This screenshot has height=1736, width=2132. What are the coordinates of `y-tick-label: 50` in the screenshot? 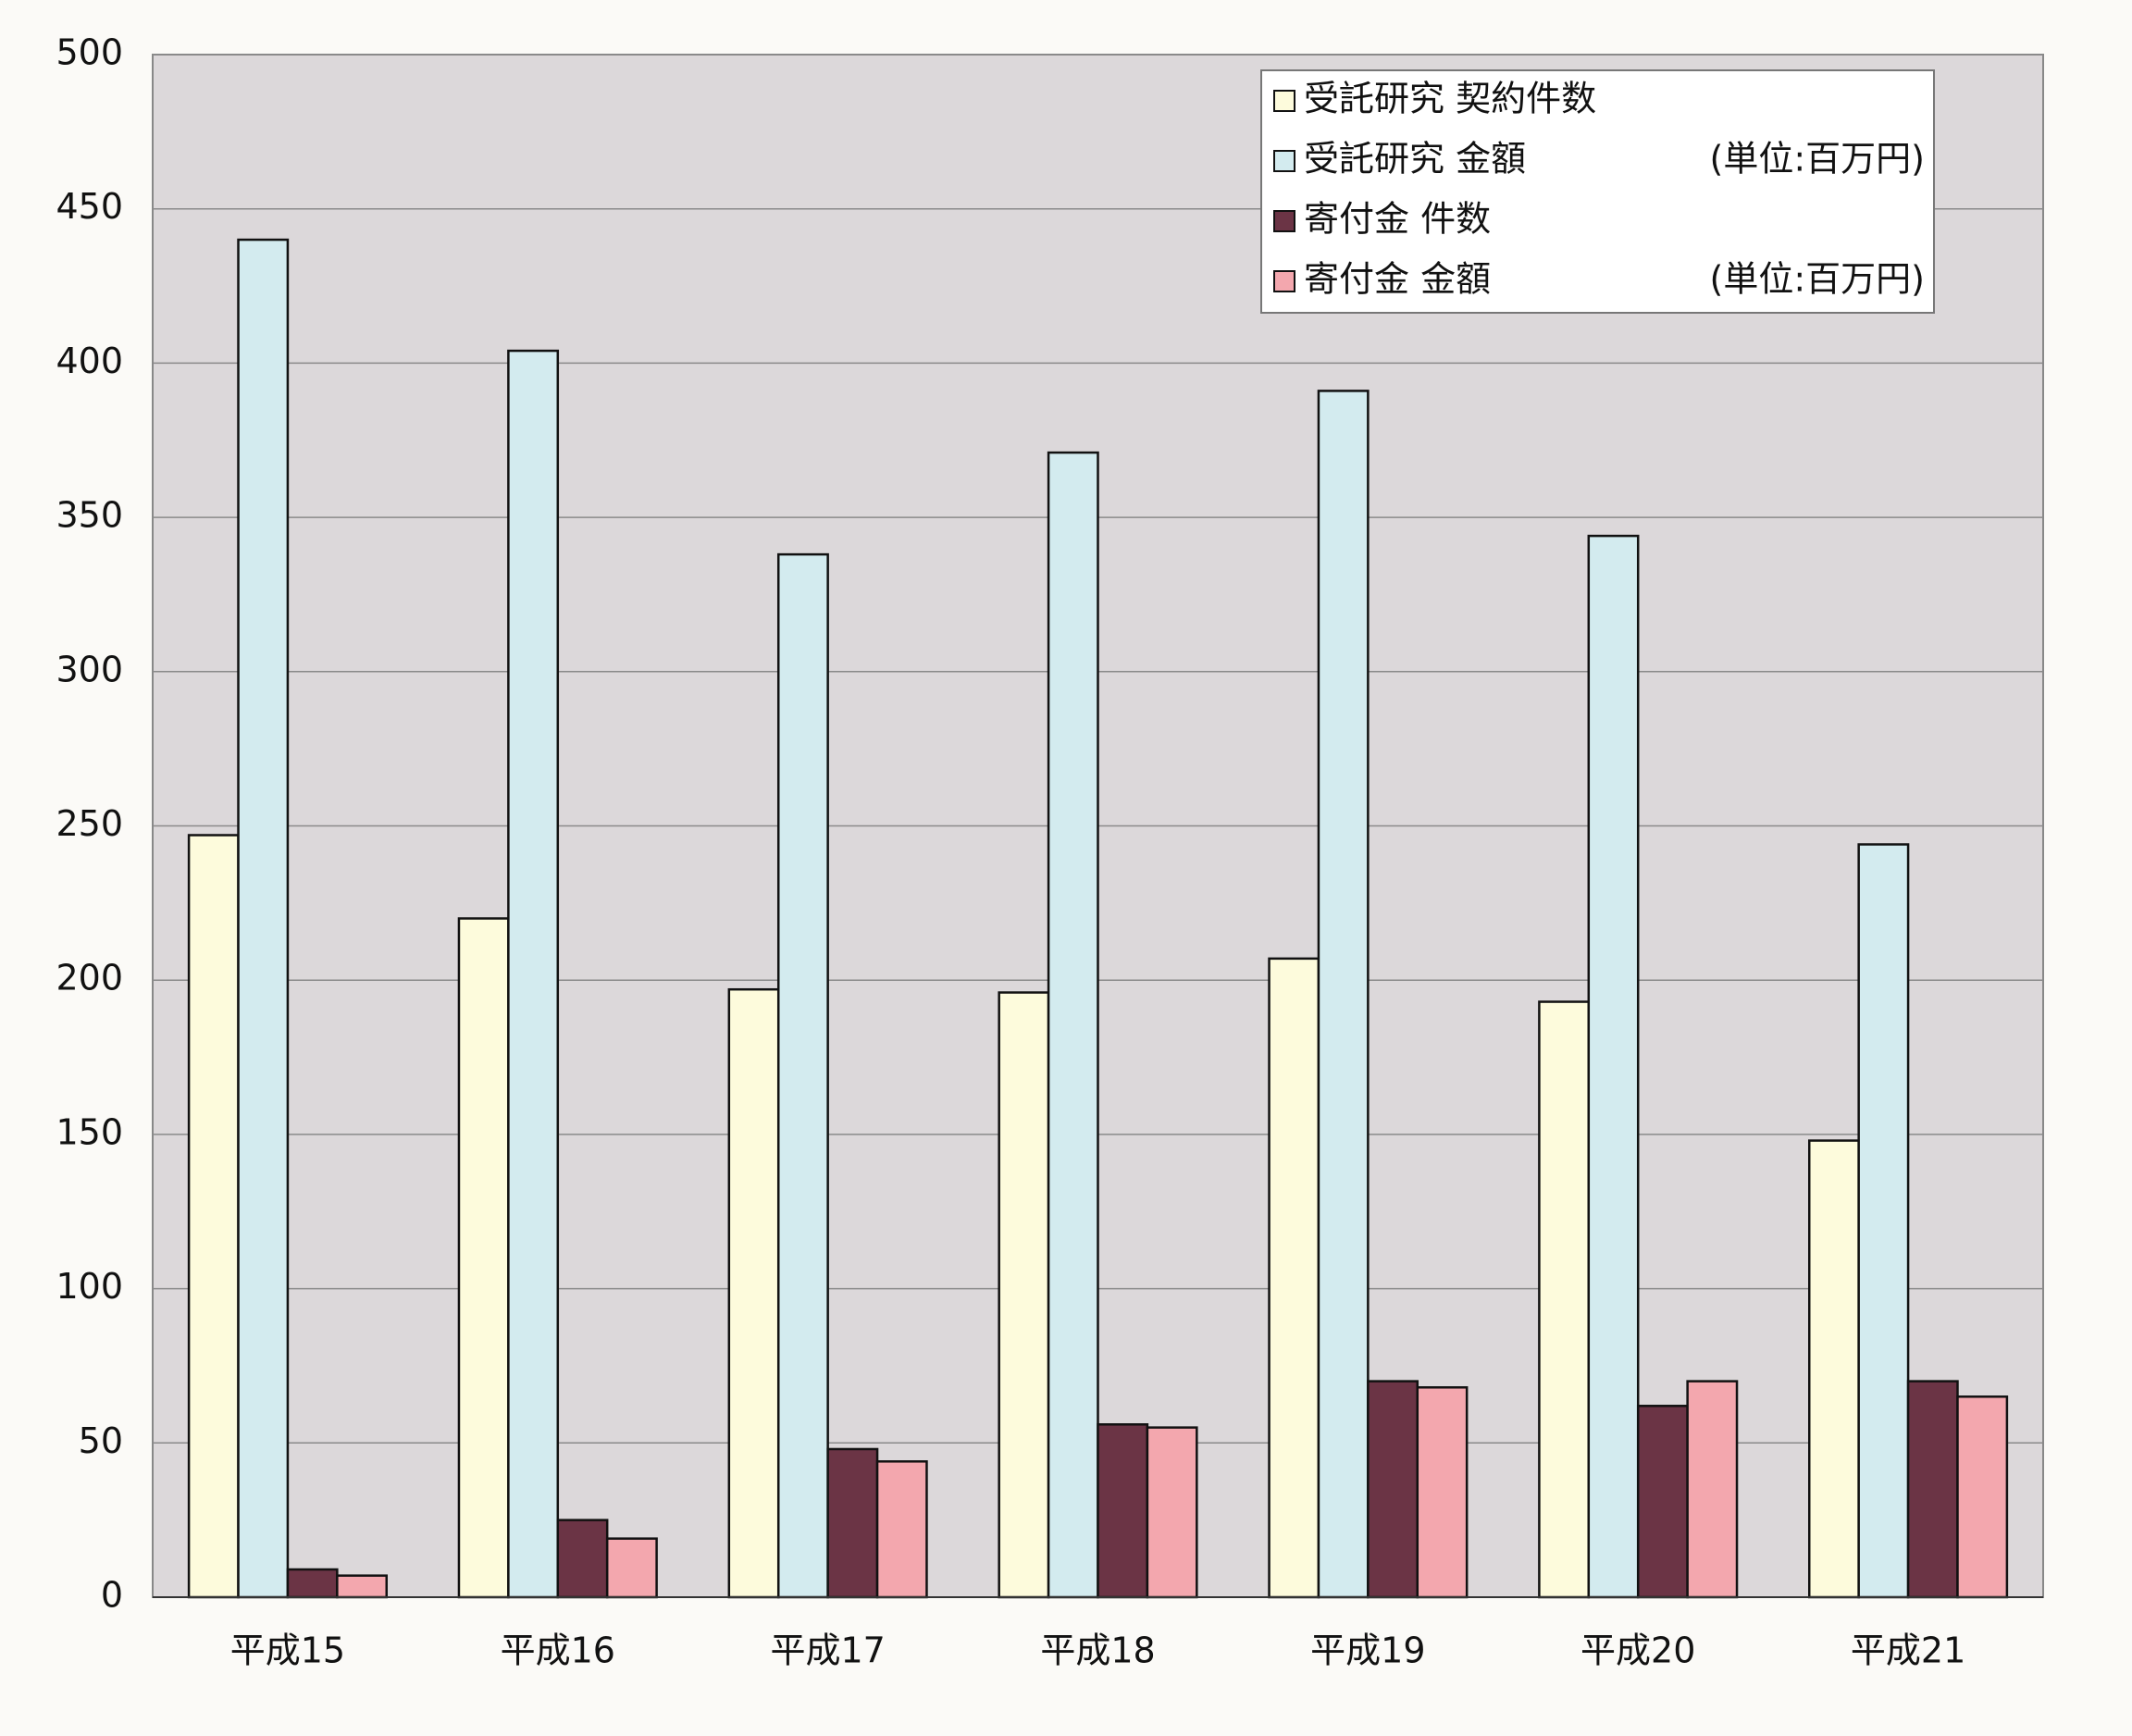 It's located at (101, 1440).